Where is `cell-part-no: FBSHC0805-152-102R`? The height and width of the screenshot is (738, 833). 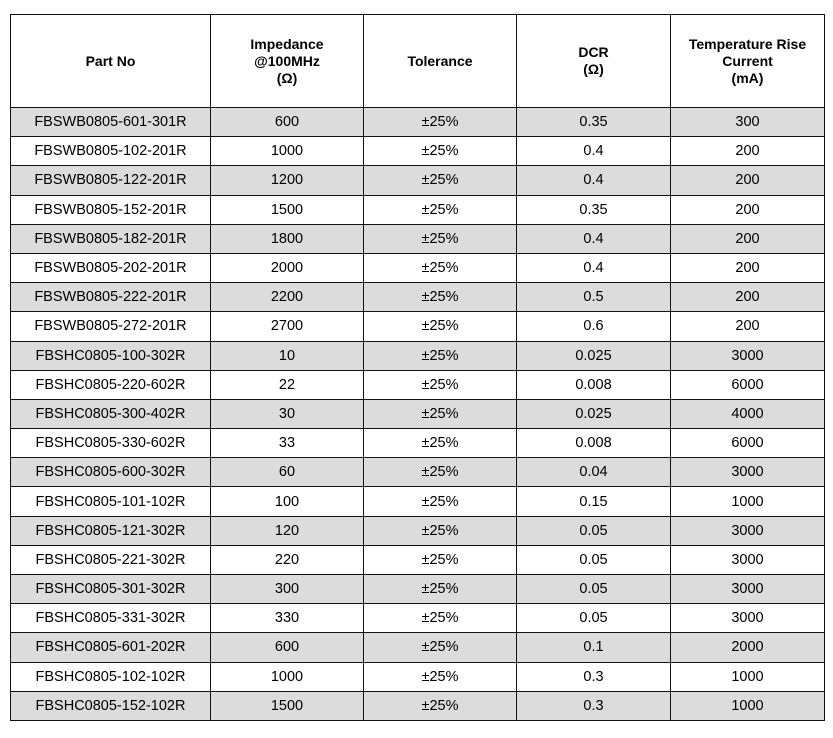
cell-part-no: FBSHC0805-152-102R is located at coordinates (110, 705).